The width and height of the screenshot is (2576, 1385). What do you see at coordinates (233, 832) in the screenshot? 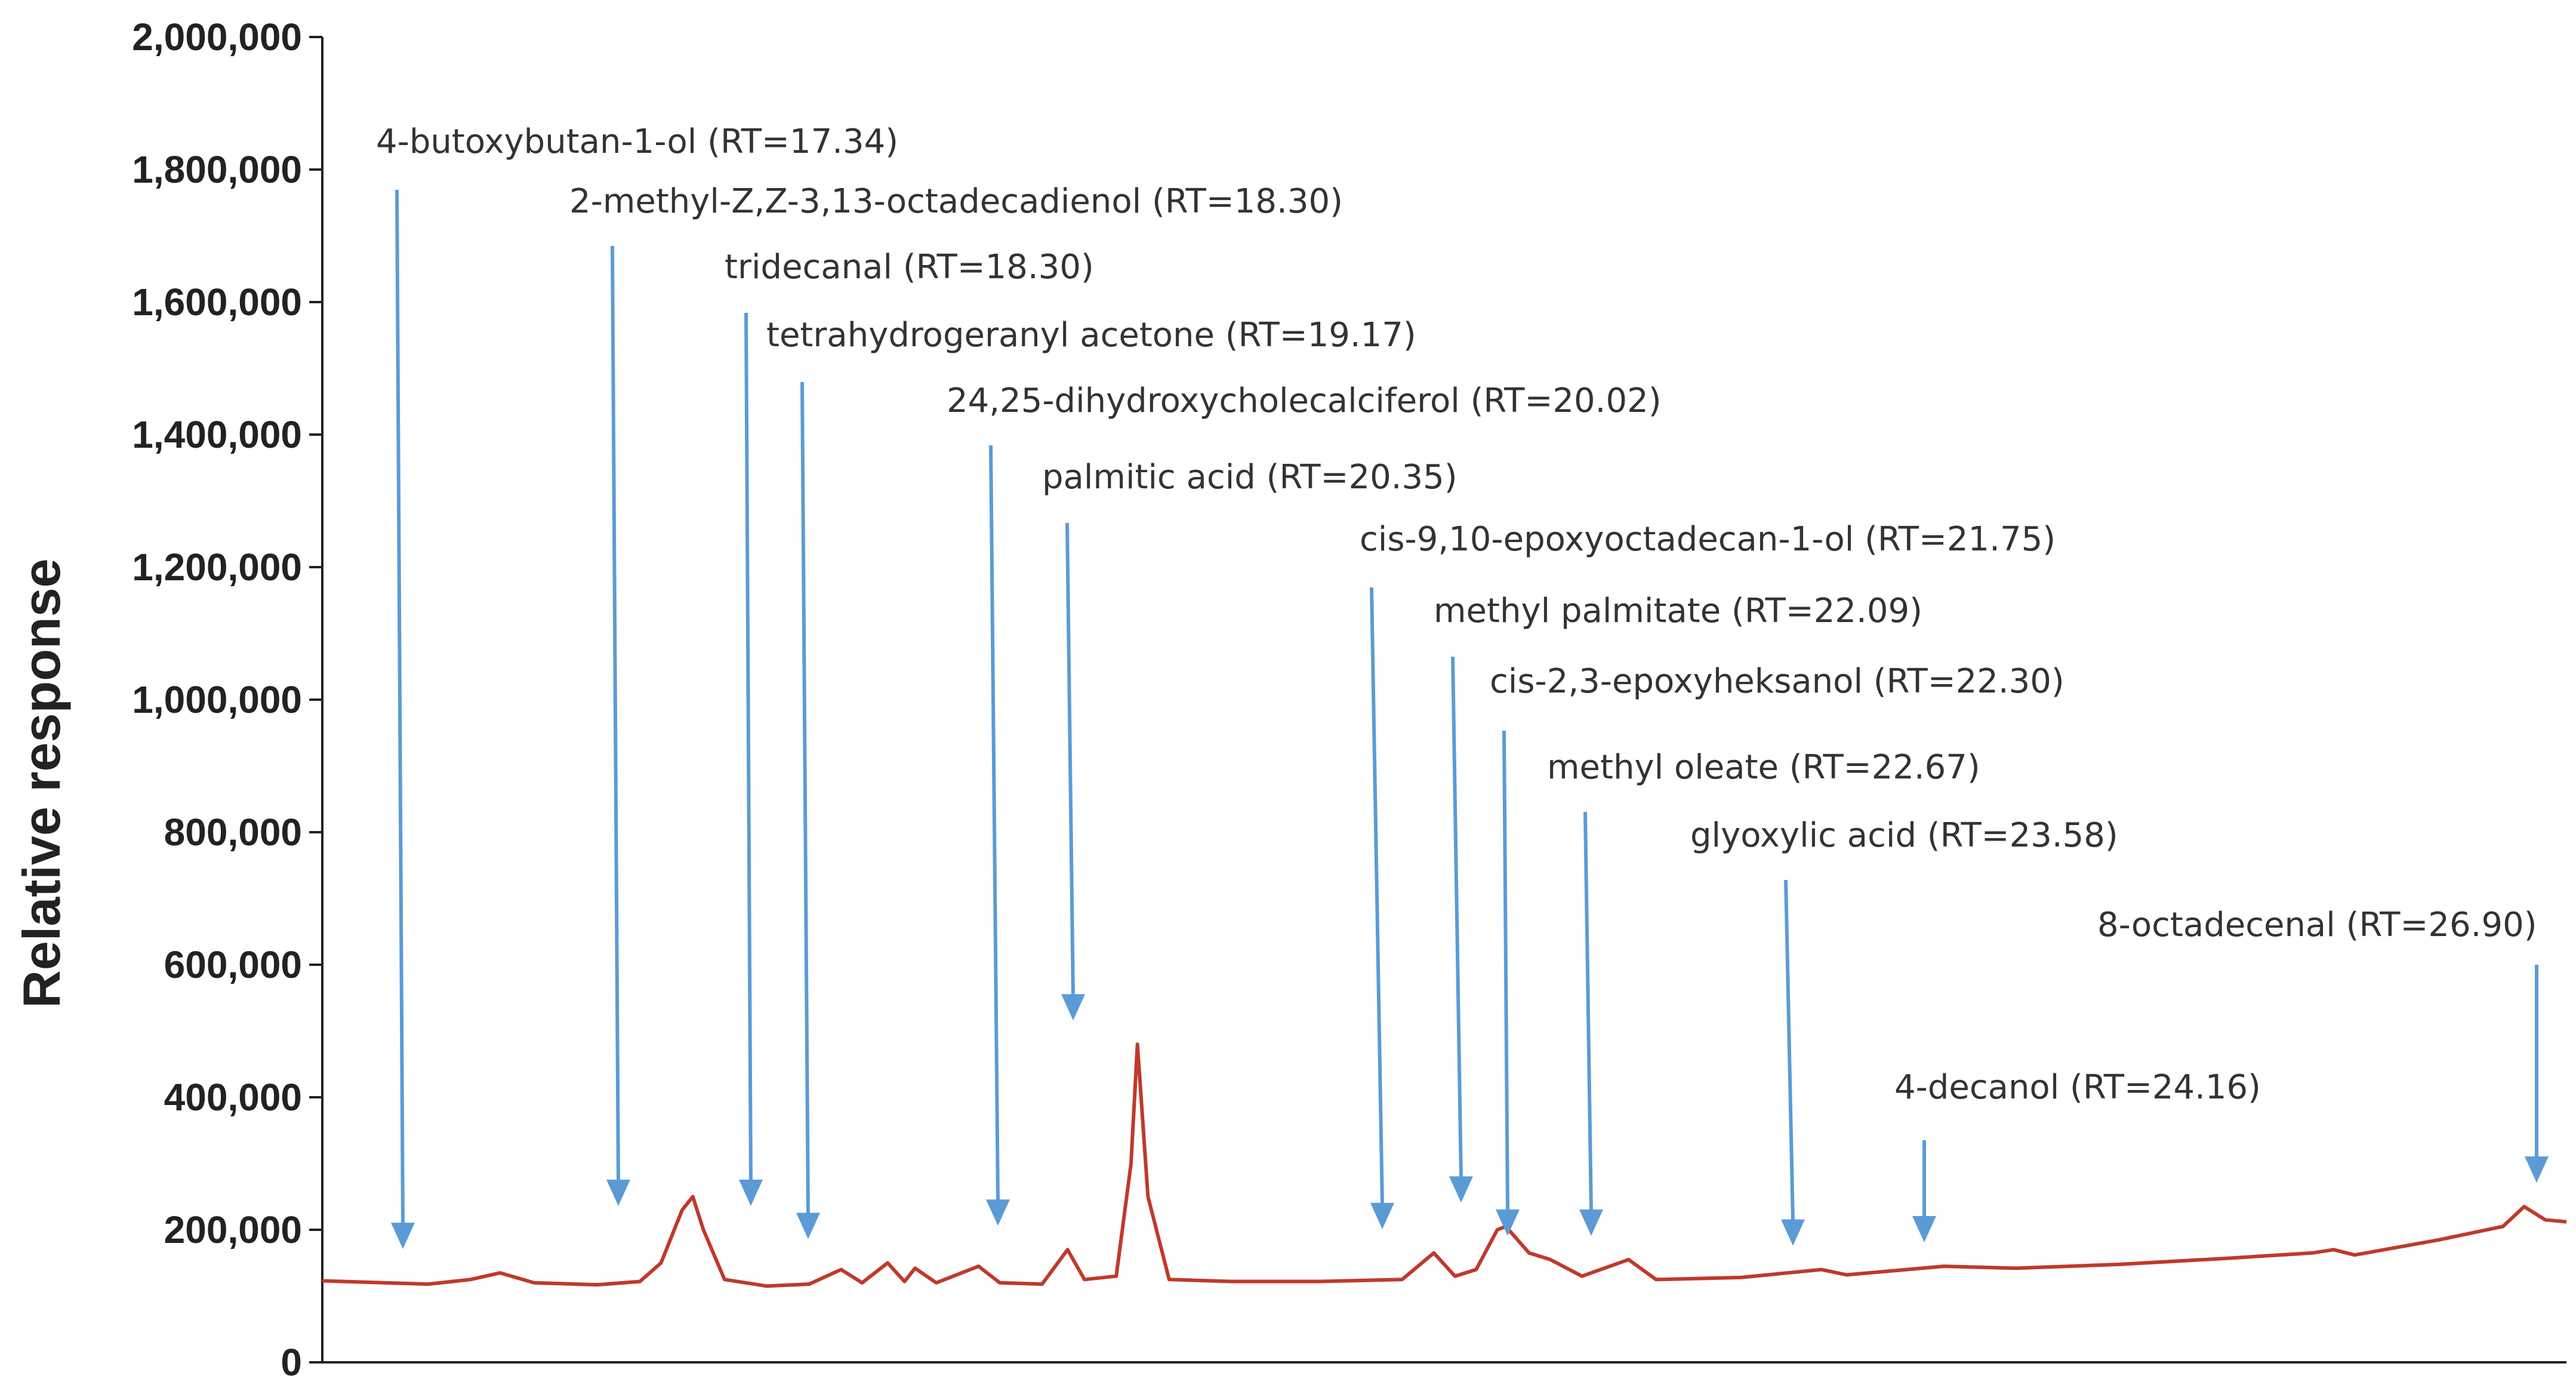
I see `y-tick-label: 800,000` at bounding box center [233, 832].